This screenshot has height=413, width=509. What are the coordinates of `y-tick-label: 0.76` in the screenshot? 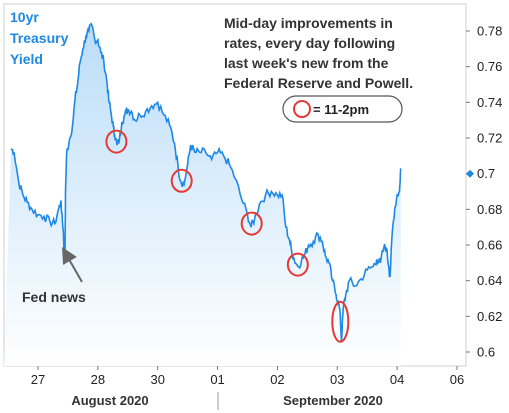 It's located at (489, 66).